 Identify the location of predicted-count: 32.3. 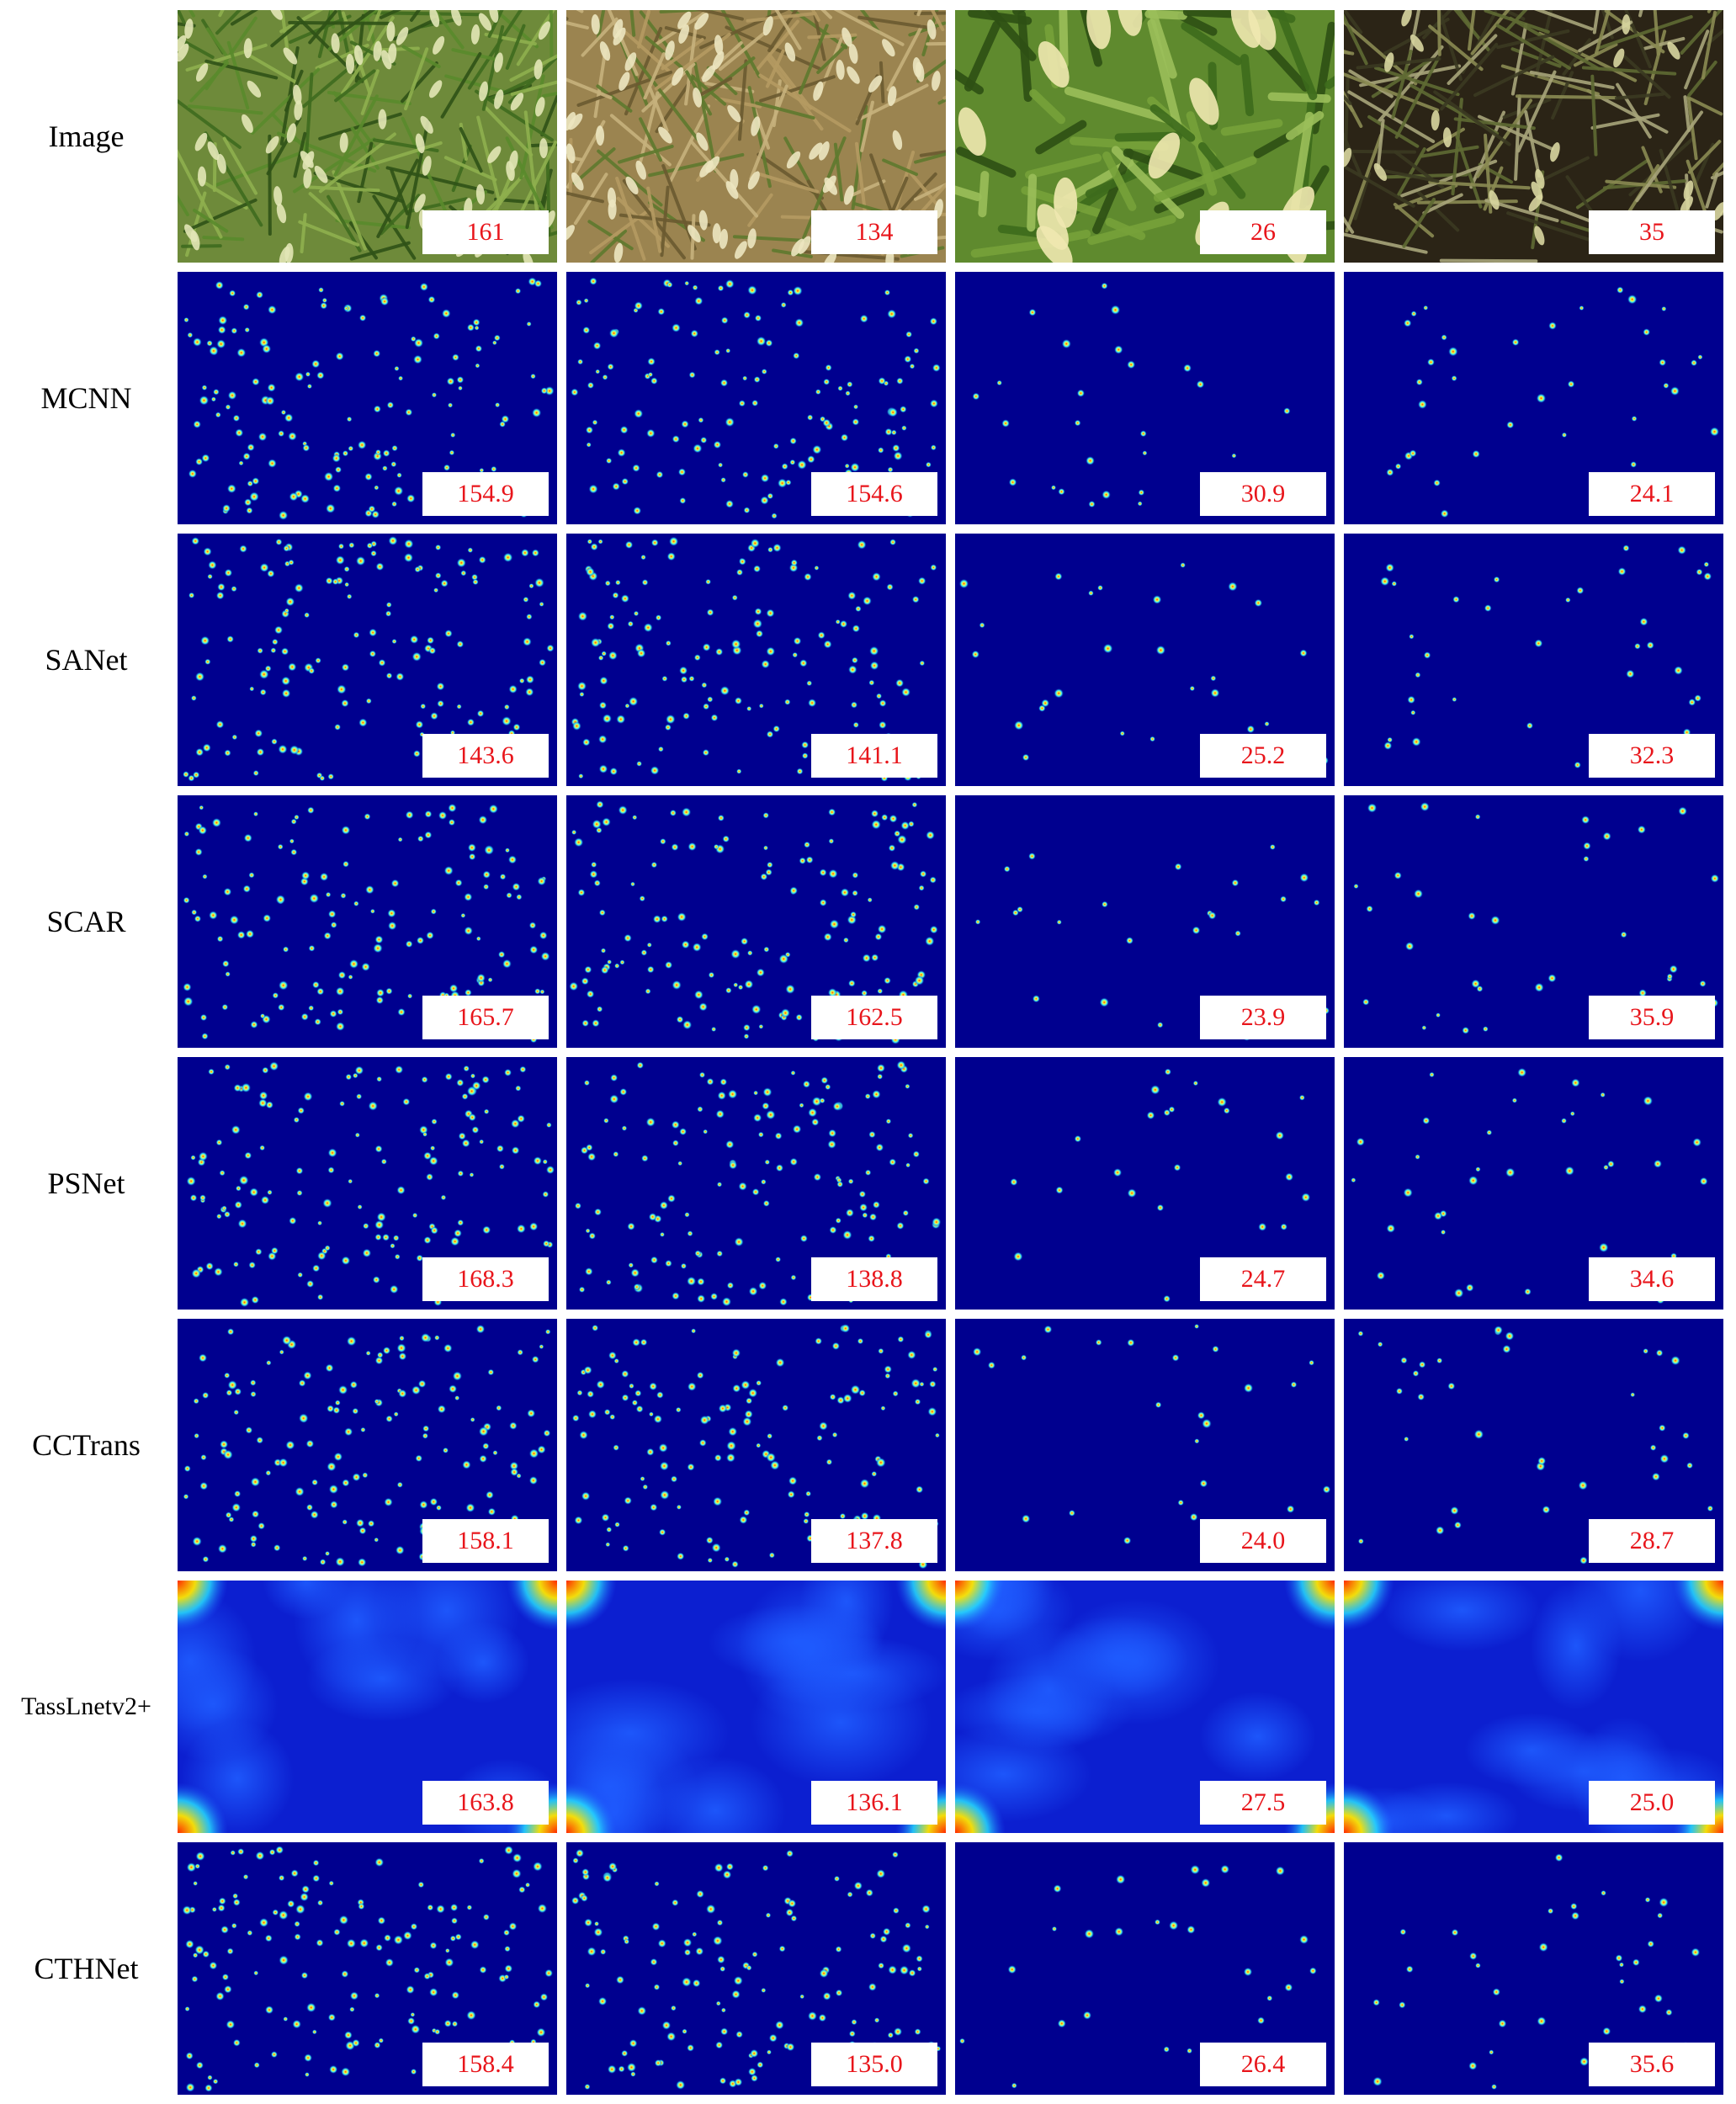
(1652, 756).